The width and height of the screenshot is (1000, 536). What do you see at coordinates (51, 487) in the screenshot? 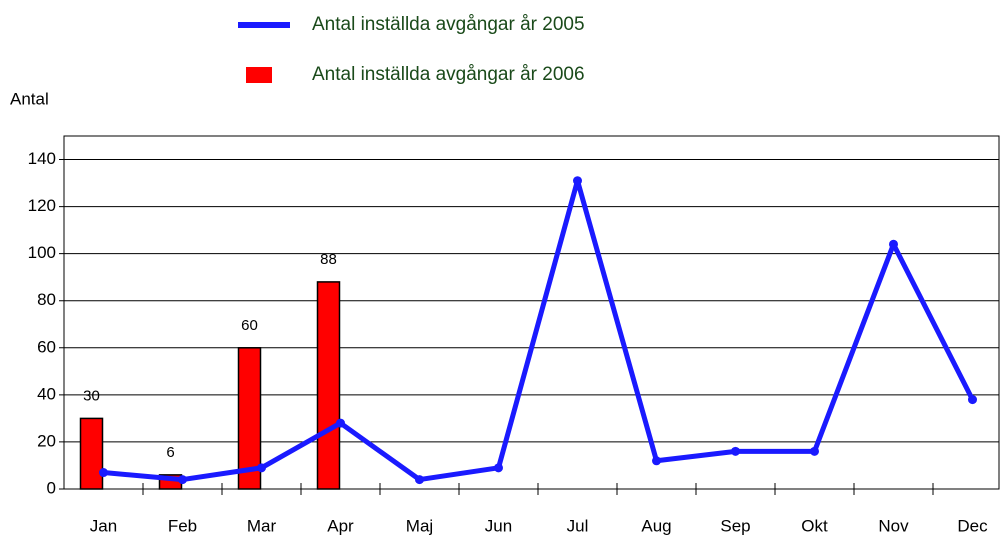
I see `y-tick-label: 0` at bounding box center [51, 487].